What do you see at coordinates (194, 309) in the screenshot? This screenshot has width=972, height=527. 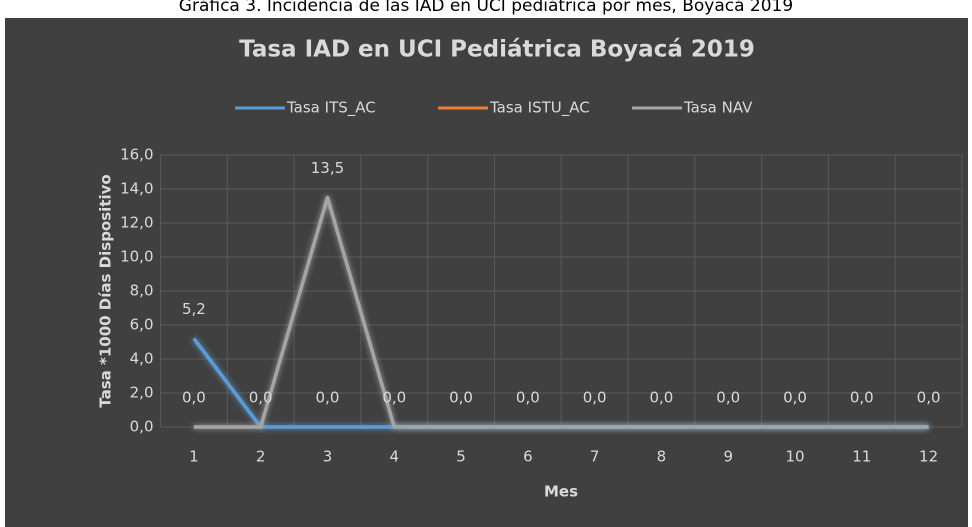 I see `data-label: 5,2` at bounding box center [194, 309].